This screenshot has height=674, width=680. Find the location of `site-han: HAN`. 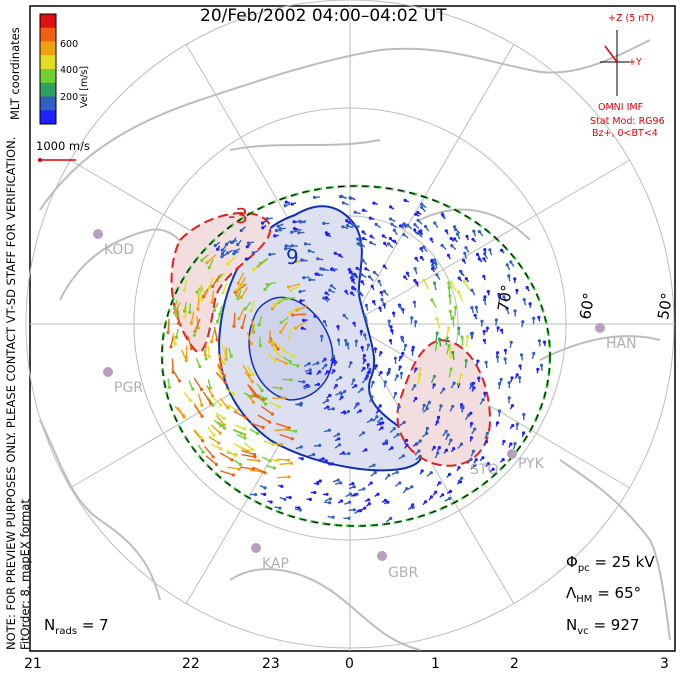

site-han: HAN is located at coordinates (621, 344).